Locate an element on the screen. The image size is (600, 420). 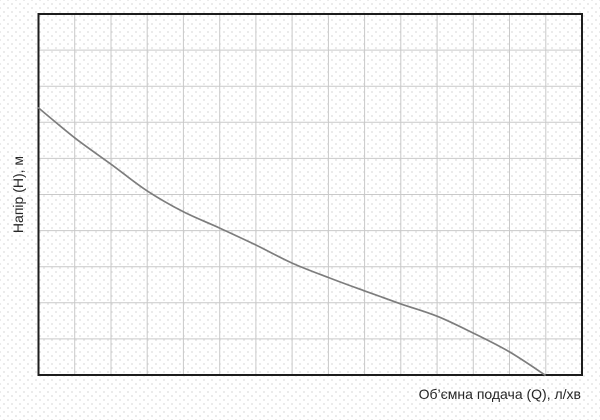
y-axis-label: Напір (Н), м is located at coordinates (18, 194).